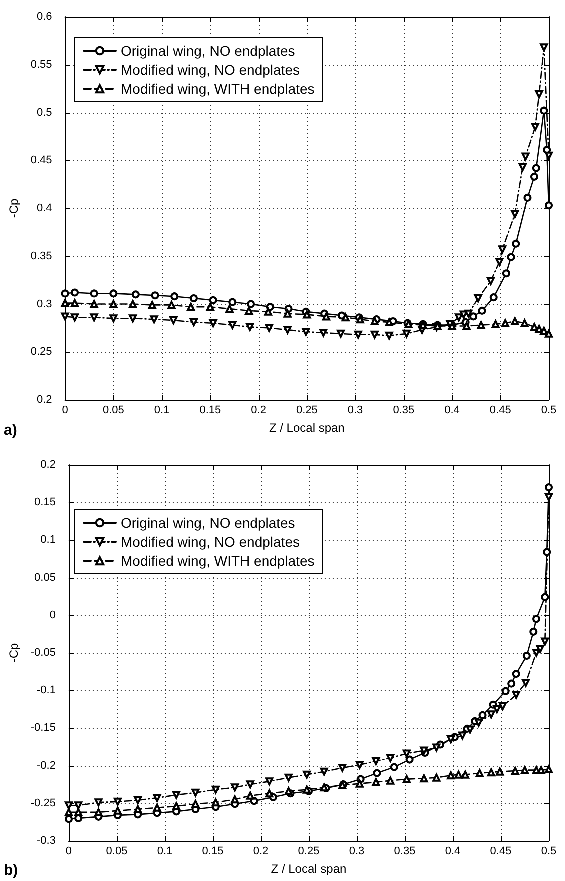  Describe the element at coordinates (44, 112) in the screenshot. I see `y-tick-label: 0.5` at that location.